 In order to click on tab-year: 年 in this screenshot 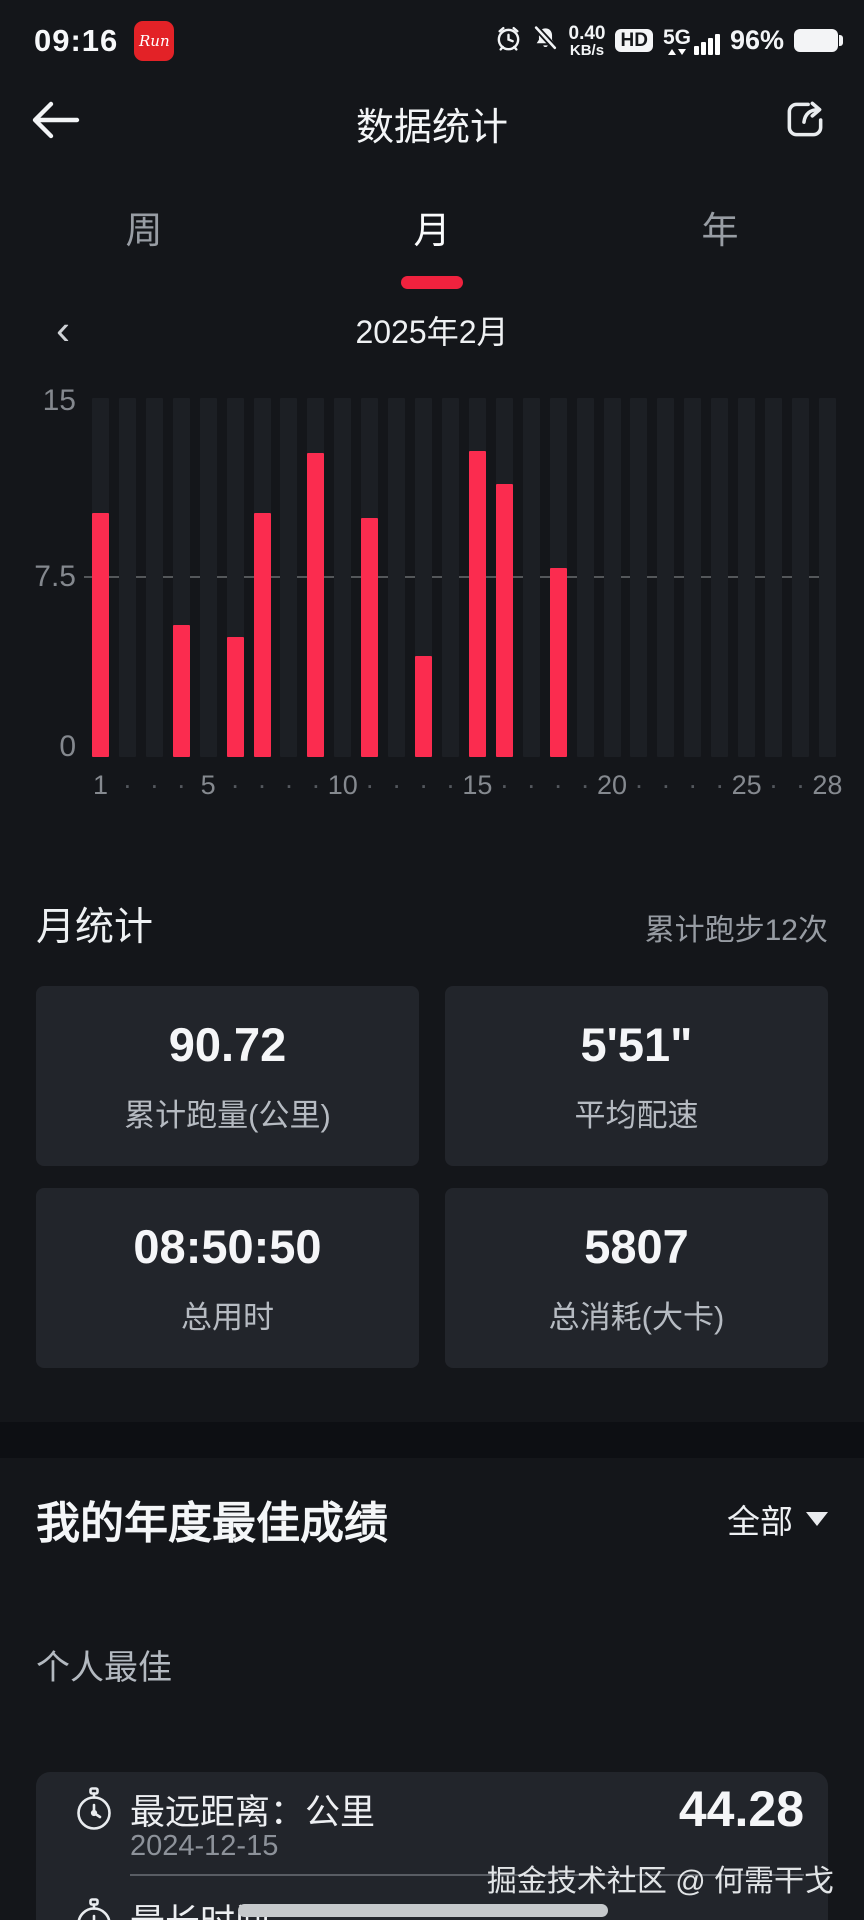, I will do `click(720, 244)`.